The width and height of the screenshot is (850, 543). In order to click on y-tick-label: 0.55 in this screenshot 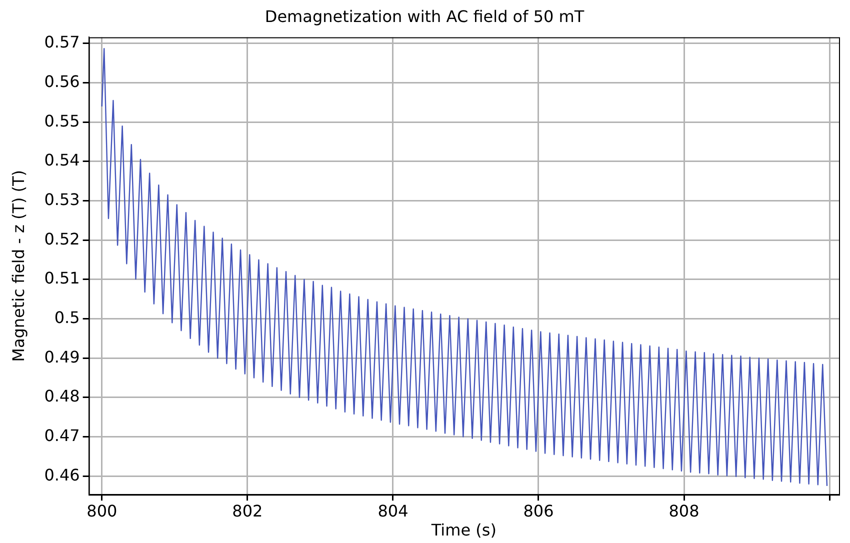, I will do `click(62, 120)`.